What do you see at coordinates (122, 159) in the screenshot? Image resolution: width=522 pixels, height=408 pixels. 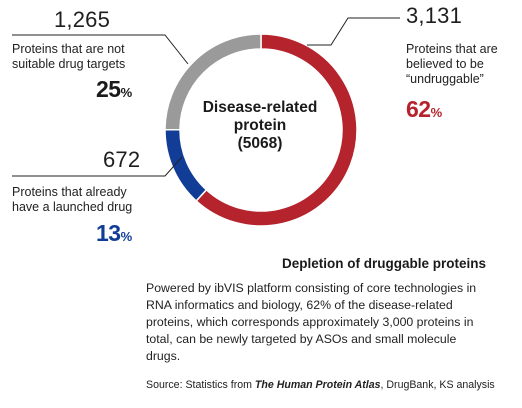 I see `launched-count: 672` at bounding box center [122, 159].